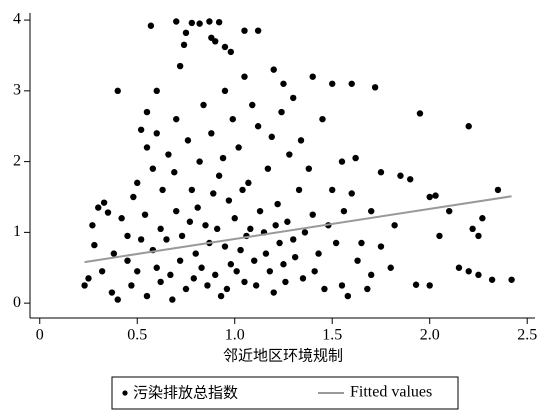 The height and width of the screenshot is (410, 541). I want to click on legend-label: 污染排放总指数, so click(185, 393).